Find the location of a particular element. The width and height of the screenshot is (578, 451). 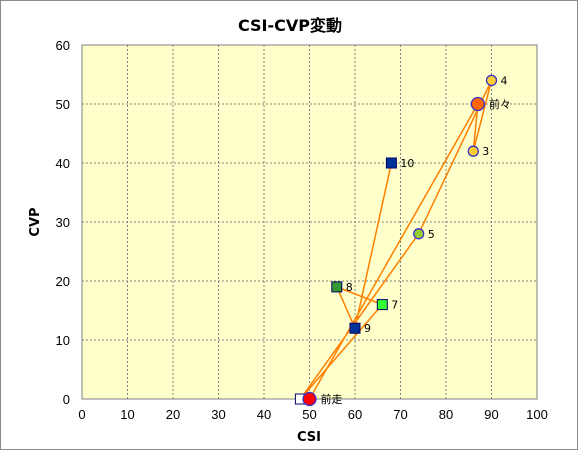

x-tick-labels: 0 10 20 30 40 50 60 70 80 90 100 is located at coordinates (312, 414).